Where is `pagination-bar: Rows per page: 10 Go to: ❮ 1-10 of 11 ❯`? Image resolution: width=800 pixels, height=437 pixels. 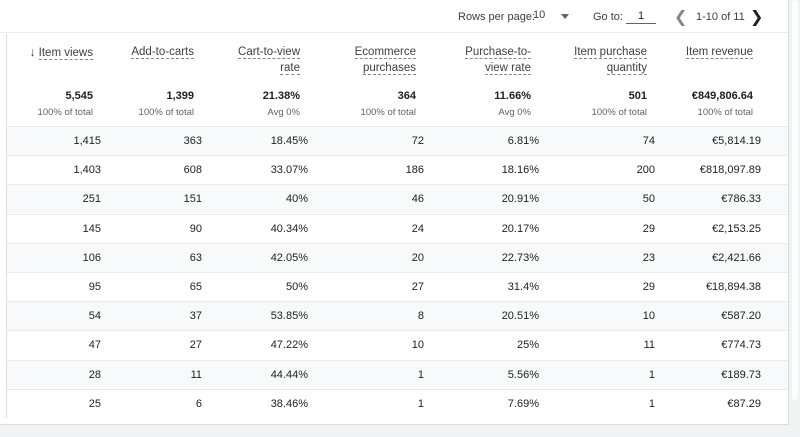
pagination-bar: Rows per page: 10 Go to: ❮ 1-10 of 11 ❯ is located at coordinates (394, 16).